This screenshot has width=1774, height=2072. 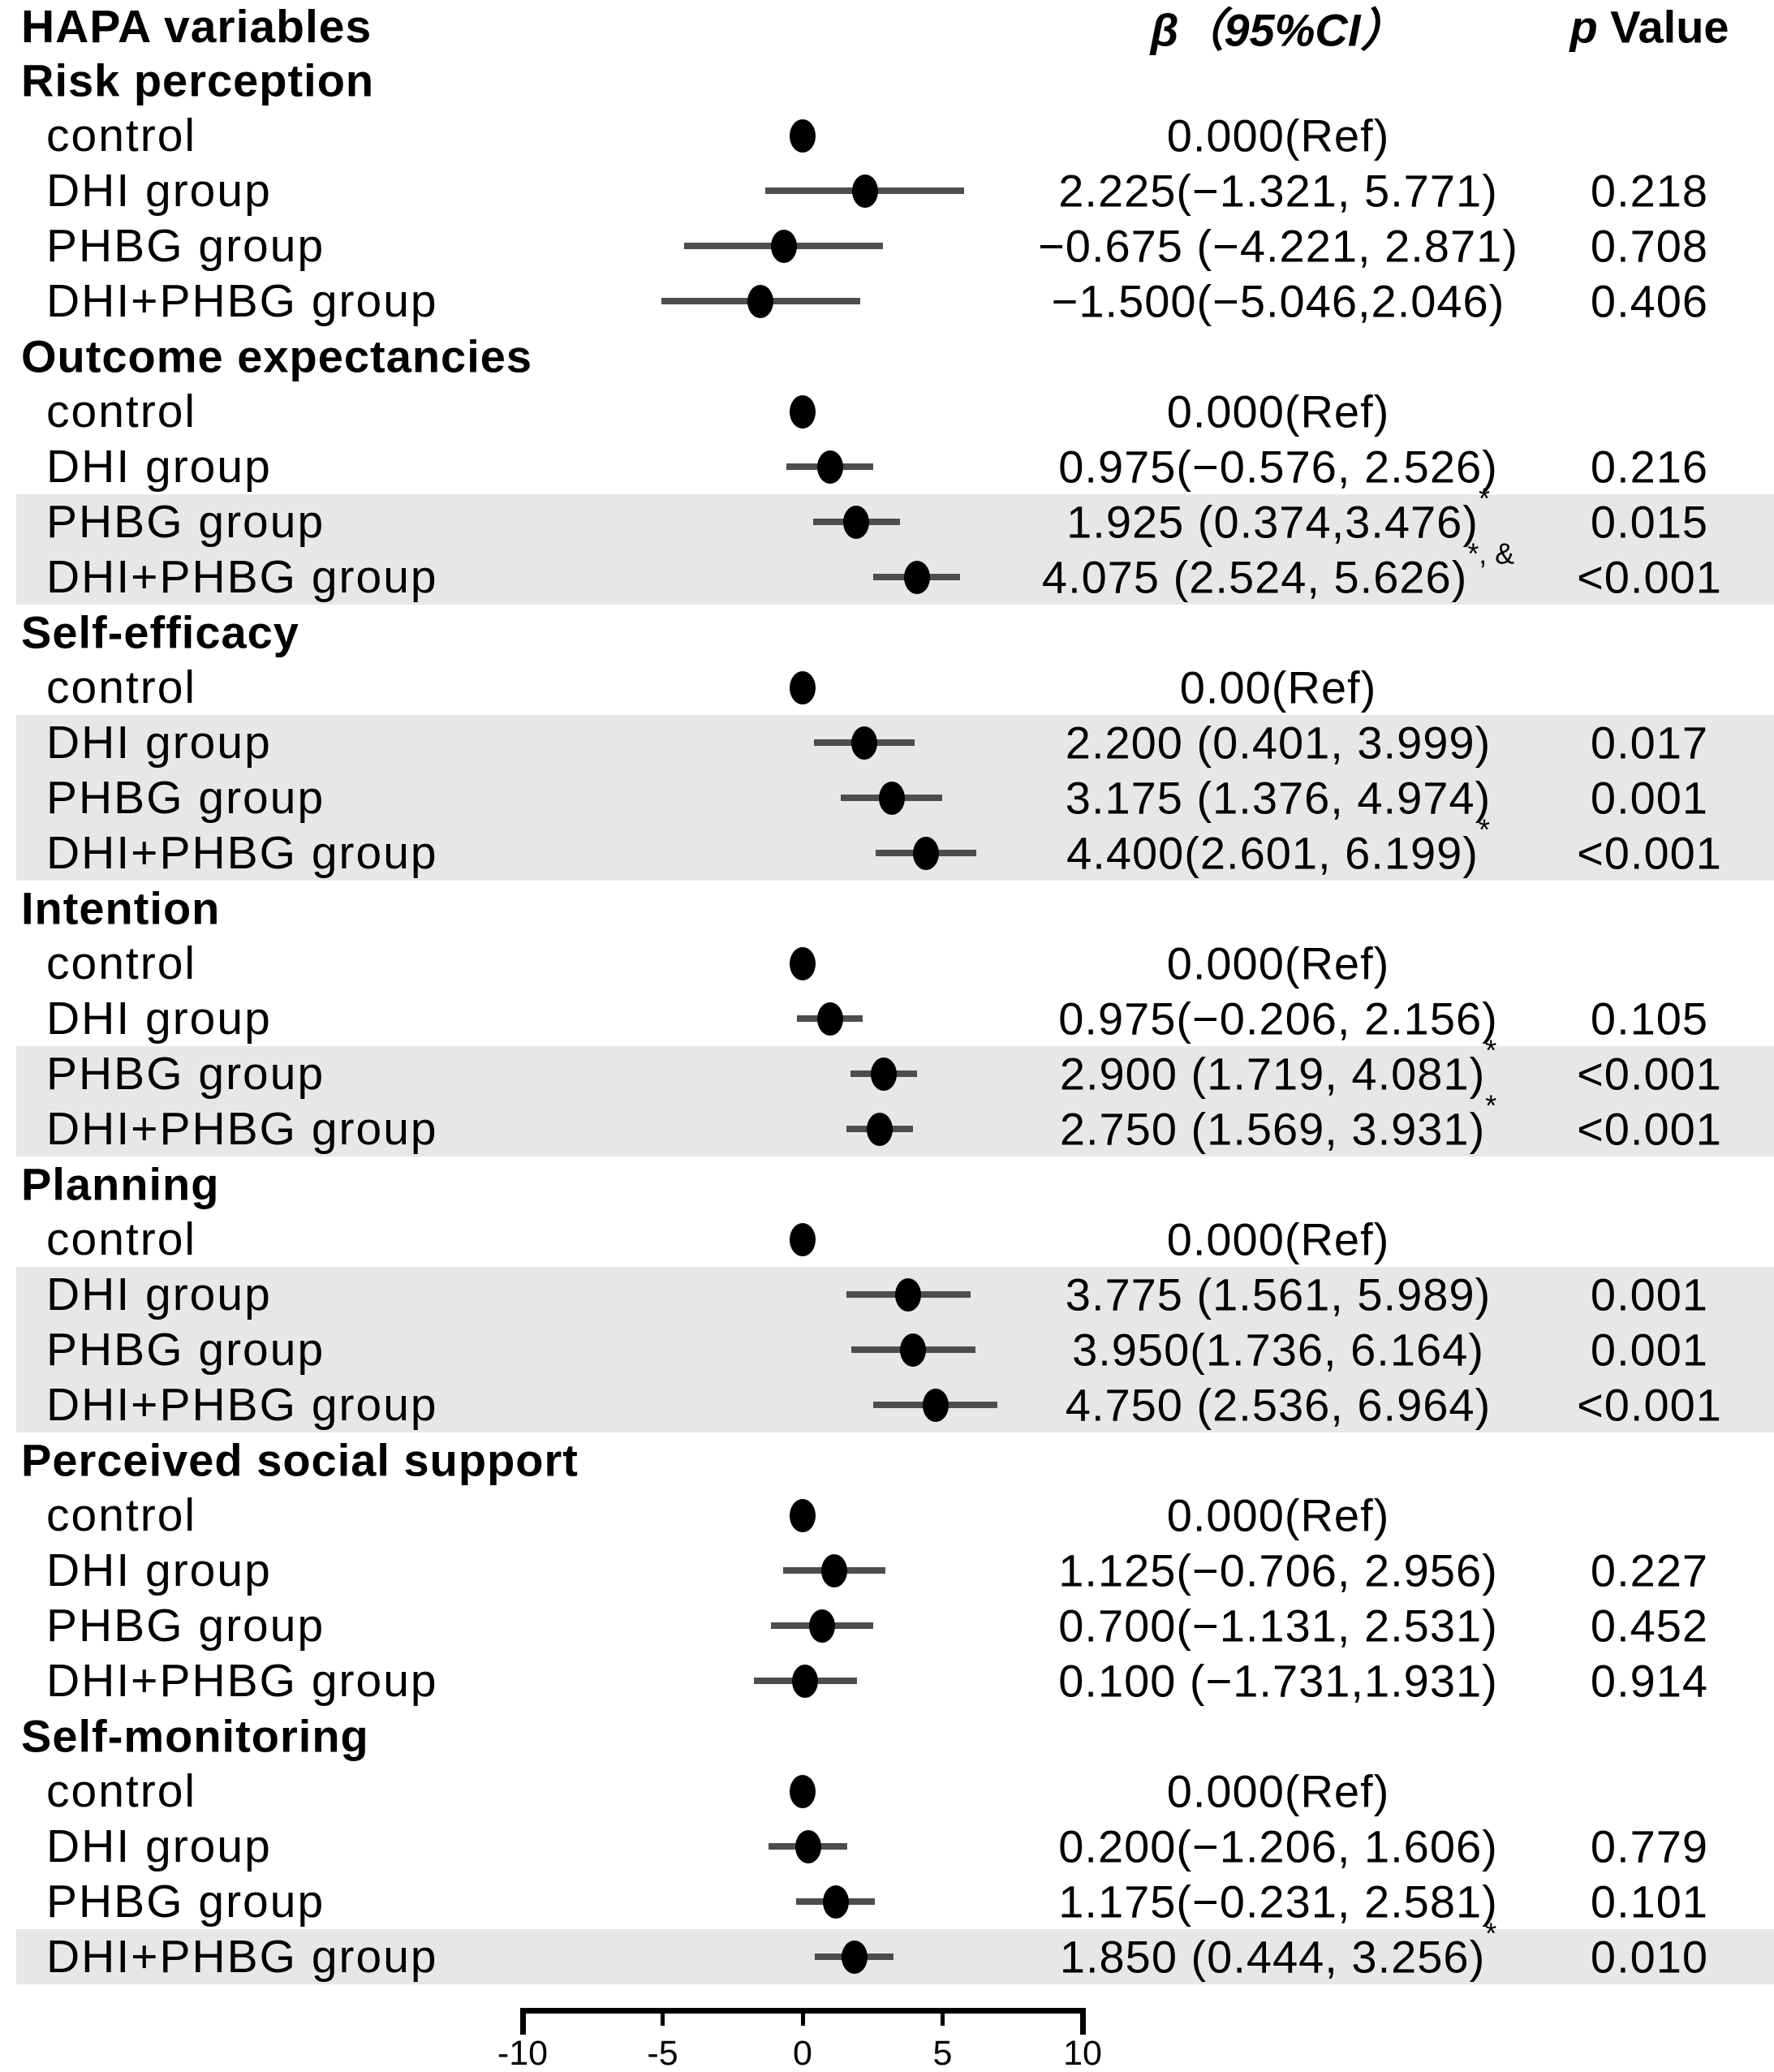 I want to click on section-row: Perceived social support, so click(x=887, y=1460).